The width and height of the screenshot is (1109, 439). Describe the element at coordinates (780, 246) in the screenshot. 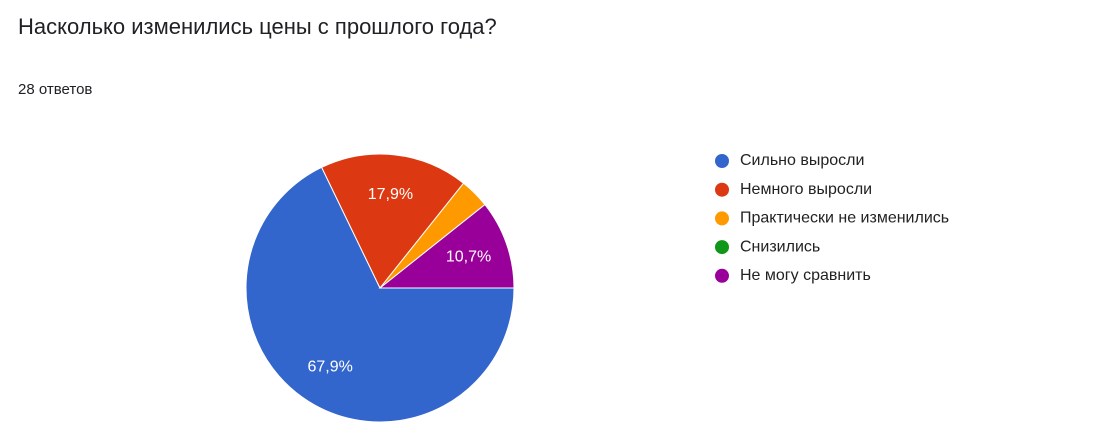

I see `legend-label: Снизились` at that location.